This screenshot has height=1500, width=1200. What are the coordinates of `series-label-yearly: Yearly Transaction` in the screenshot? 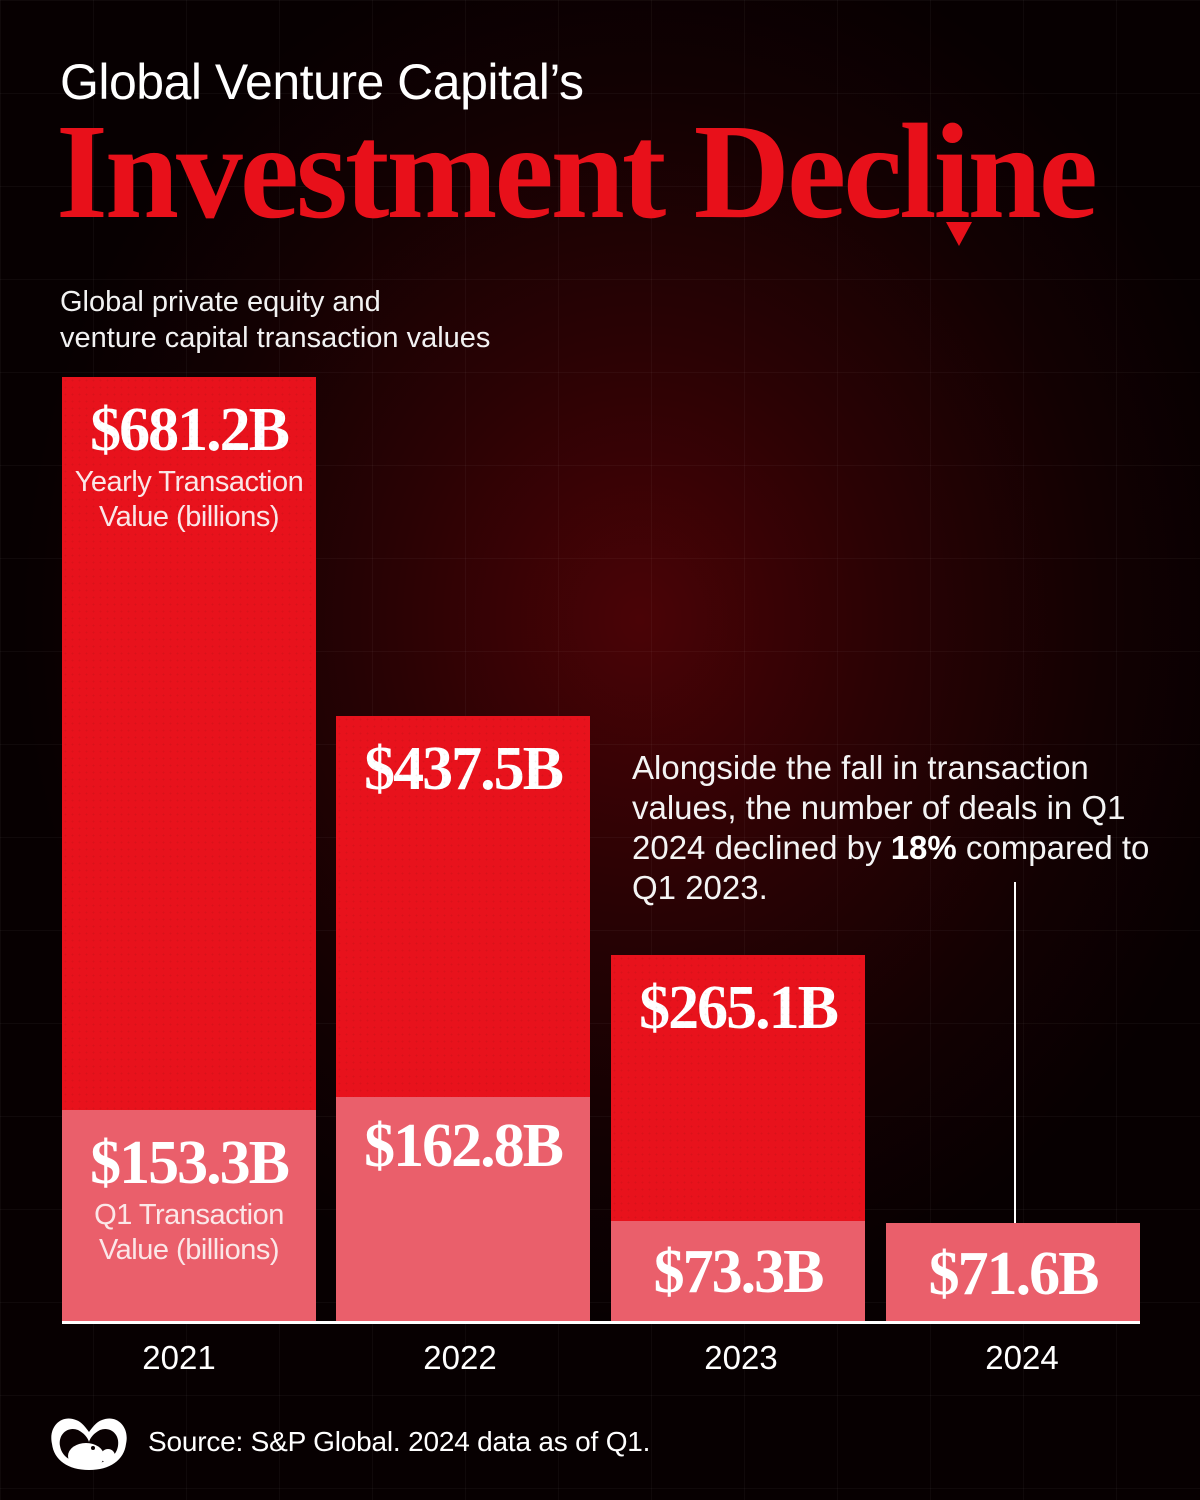 It's located at (189, 482).